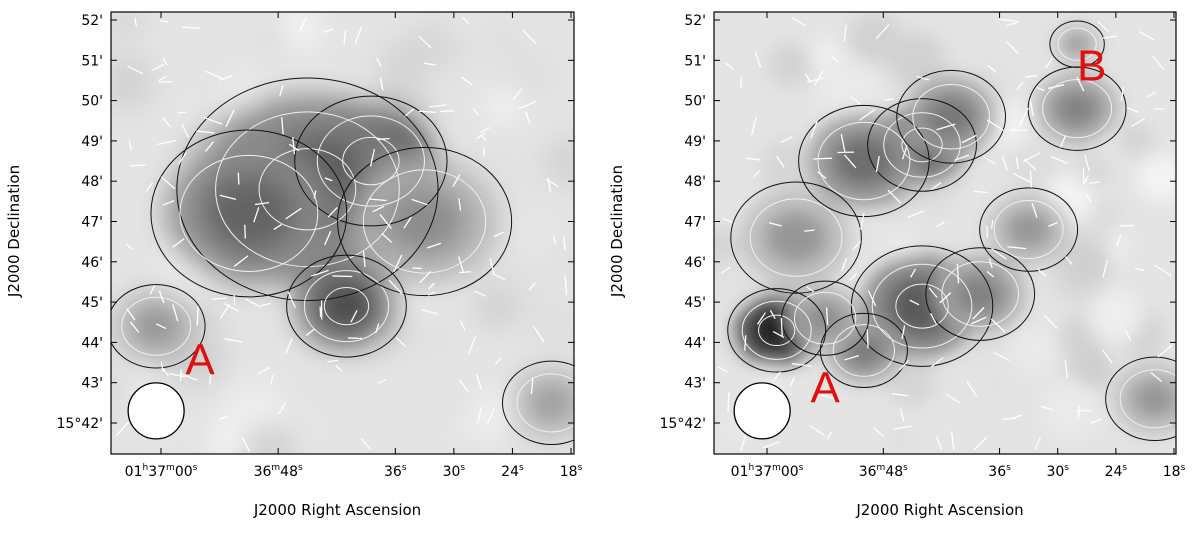  Describe the element at coordinates (161, 471) in the screenshot. I see `x-tick-label: 01h37m00s` at that location.